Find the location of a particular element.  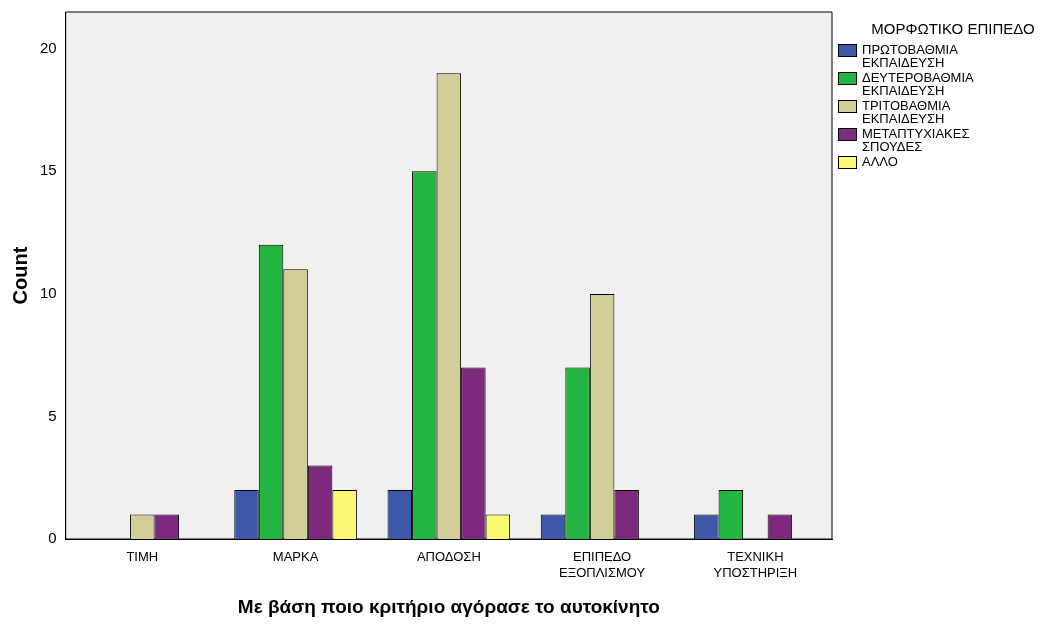

legend-label: ΠΡΩΤΟΒΑΘΜΙΑ ΕΚΠΑΙΔΕΥΣΗ is located at coordinates (910, 56).